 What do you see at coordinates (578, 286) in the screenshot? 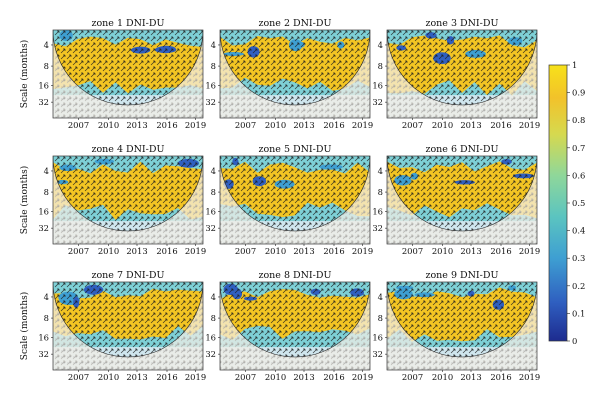
I see `colorbar-tick-label: 0.2` at bounding box center [578, 286].